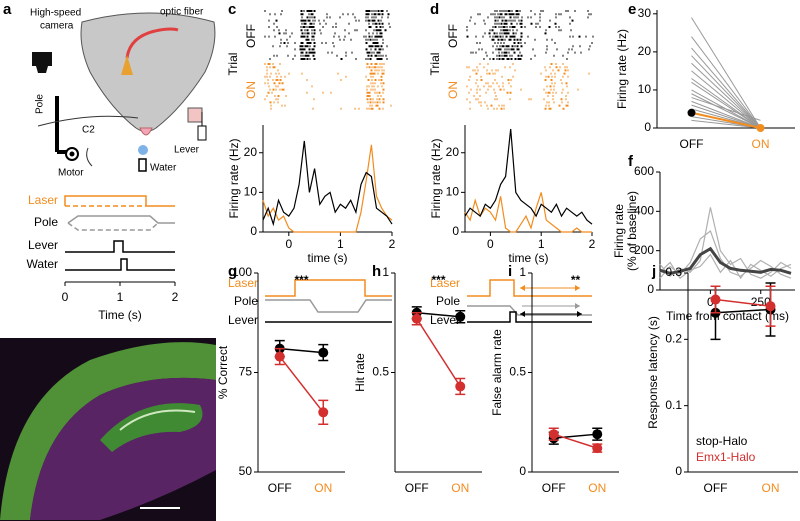 This screenshot has height=521, width=800. I want to click on trial-timing-label: Lever, so click(243, 320).